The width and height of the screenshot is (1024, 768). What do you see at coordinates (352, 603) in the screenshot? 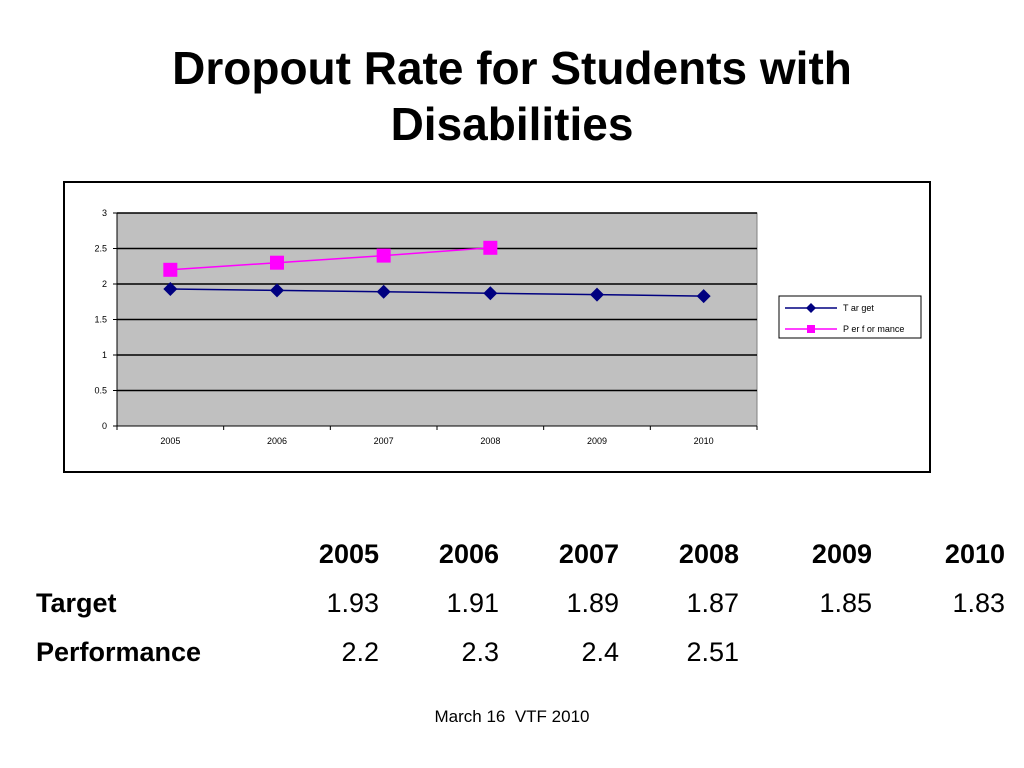
I see `table-cell: 1.93` at bounding box center [352, 603].